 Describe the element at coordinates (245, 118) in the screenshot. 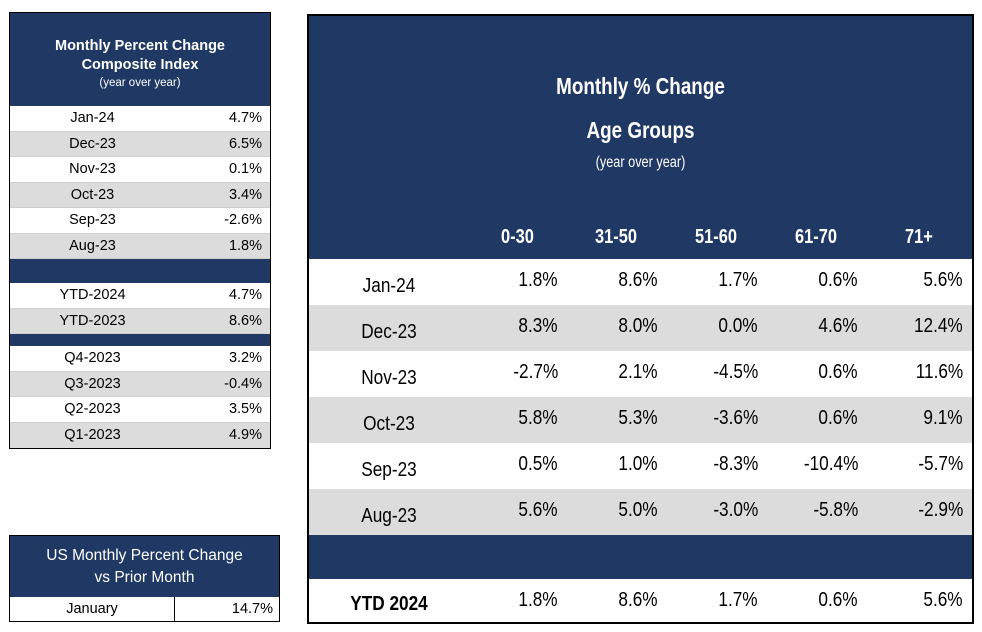

I see `row-value: 4.7%` at that location.